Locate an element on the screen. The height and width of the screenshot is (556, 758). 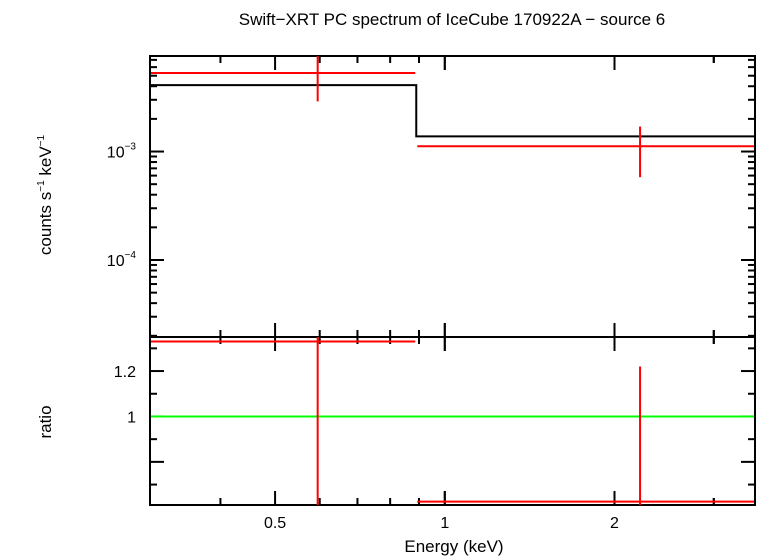
y-axis-title-part: counts s is located at coordinates (45, 223).